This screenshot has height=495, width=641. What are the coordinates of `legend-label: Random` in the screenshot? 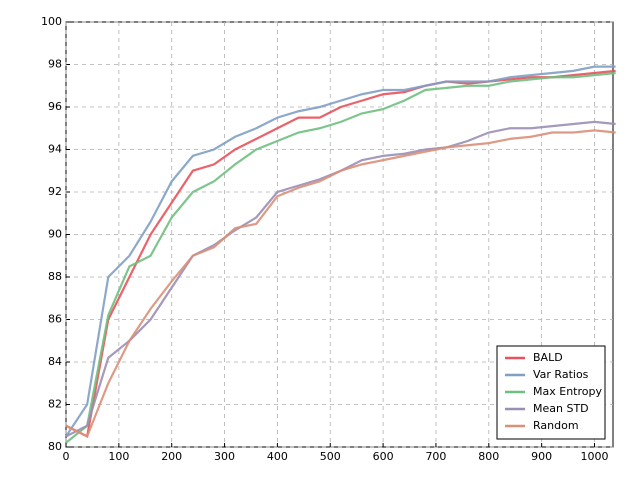 It's located at (556, 425).